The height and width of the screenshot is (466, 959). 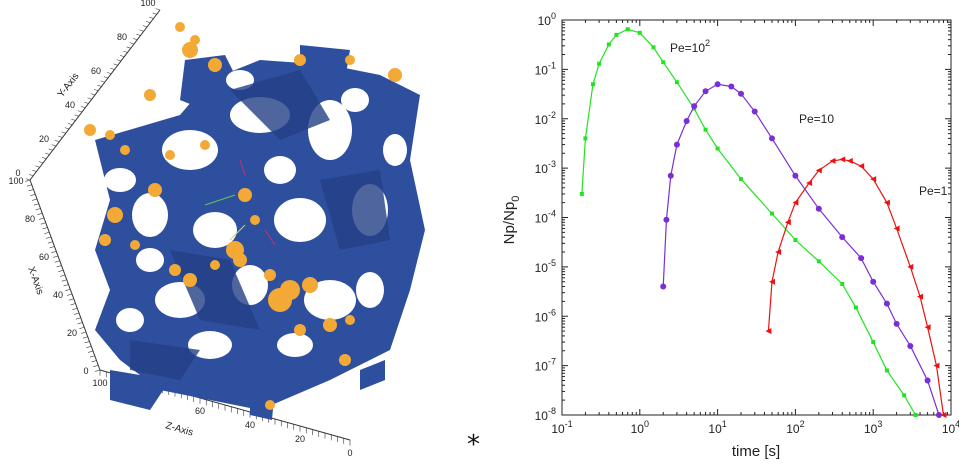 I want to click on z-axis-tick-label: 40, so click(x=250, y=425).